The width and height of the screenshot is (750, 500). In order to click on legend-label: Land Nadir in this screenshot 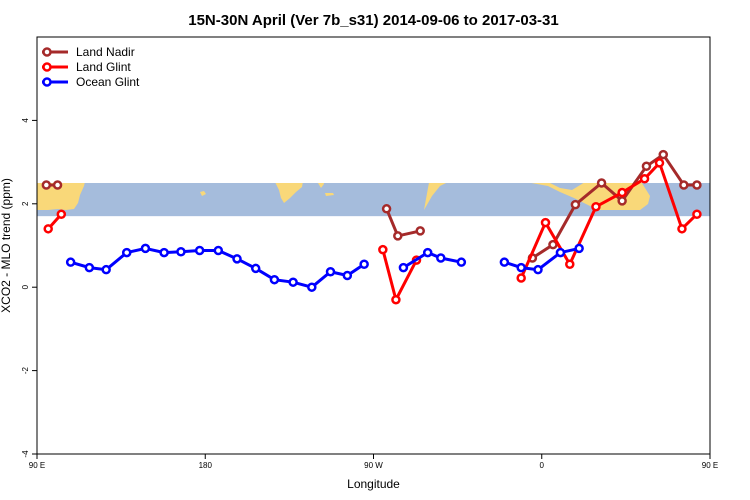, I will do `click(105, 52)`.